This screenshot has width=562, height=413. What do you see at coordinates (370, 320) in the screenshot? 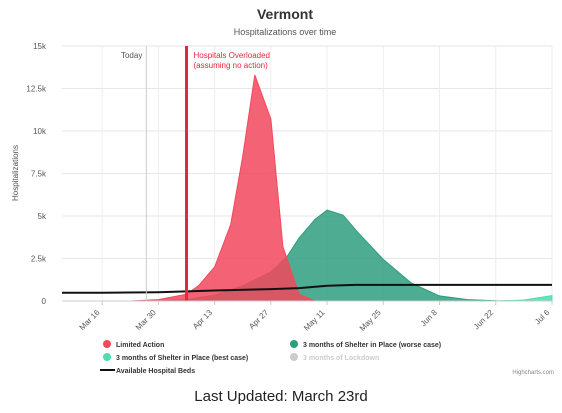
I see `x-tick-label: May 25` at bounding box center [370, 320].